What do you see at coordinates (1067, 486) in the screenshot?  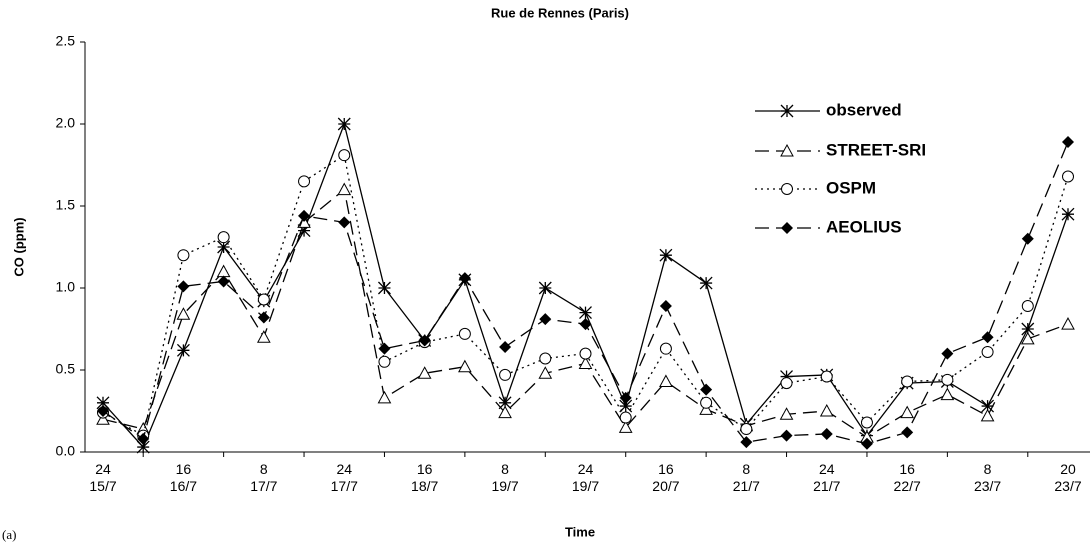 I see `x-tick-label-line: 23/7` at bounding box center [1067, 486].